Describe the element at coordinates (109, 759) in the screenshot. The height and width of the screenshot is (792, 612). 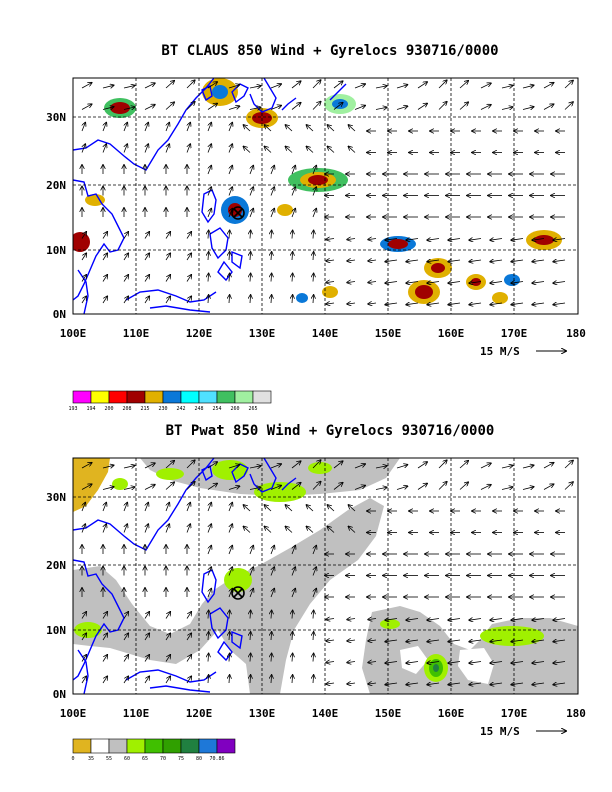
I see `colorbar-label: 55` at that location.